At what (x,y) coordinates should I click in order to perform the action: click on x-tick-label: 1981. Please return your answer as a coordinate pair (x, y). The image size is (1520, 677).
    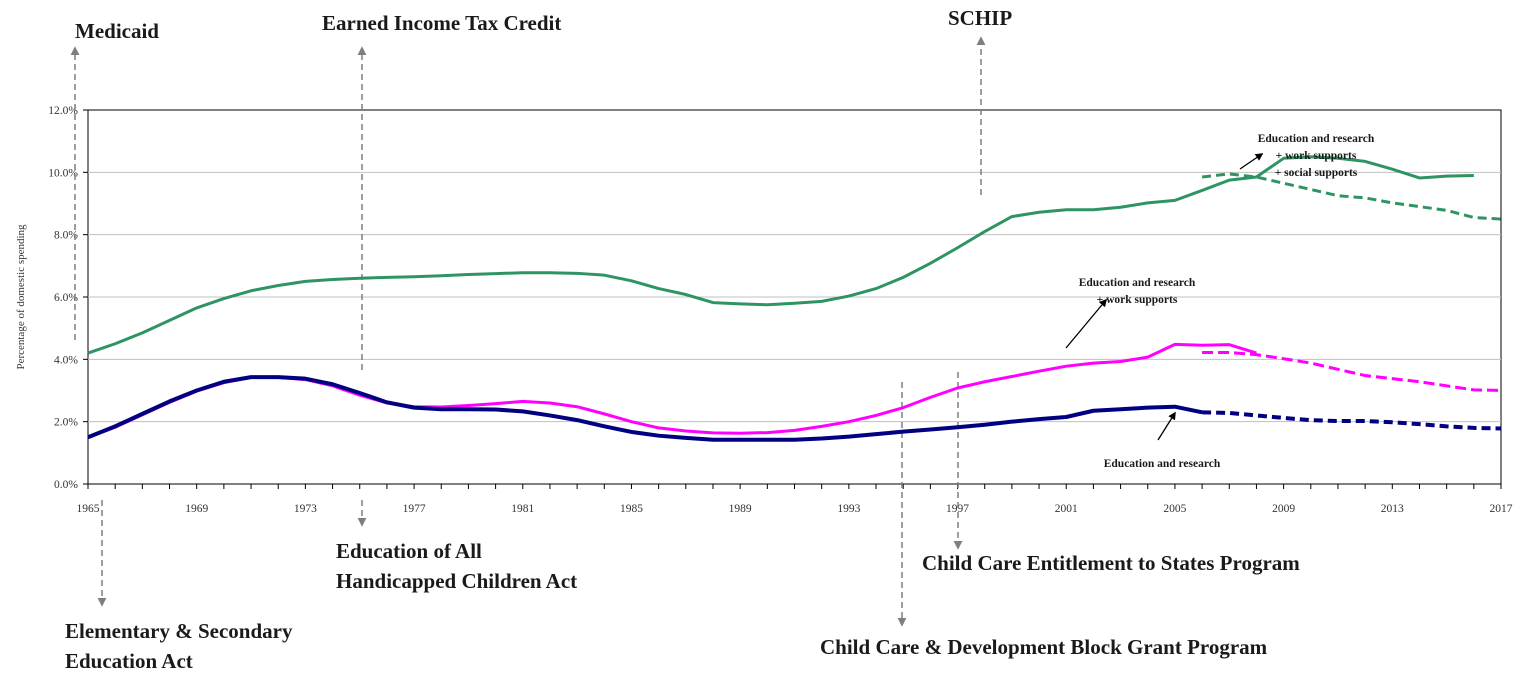
    Looking at the image, I should click on (522, 509).